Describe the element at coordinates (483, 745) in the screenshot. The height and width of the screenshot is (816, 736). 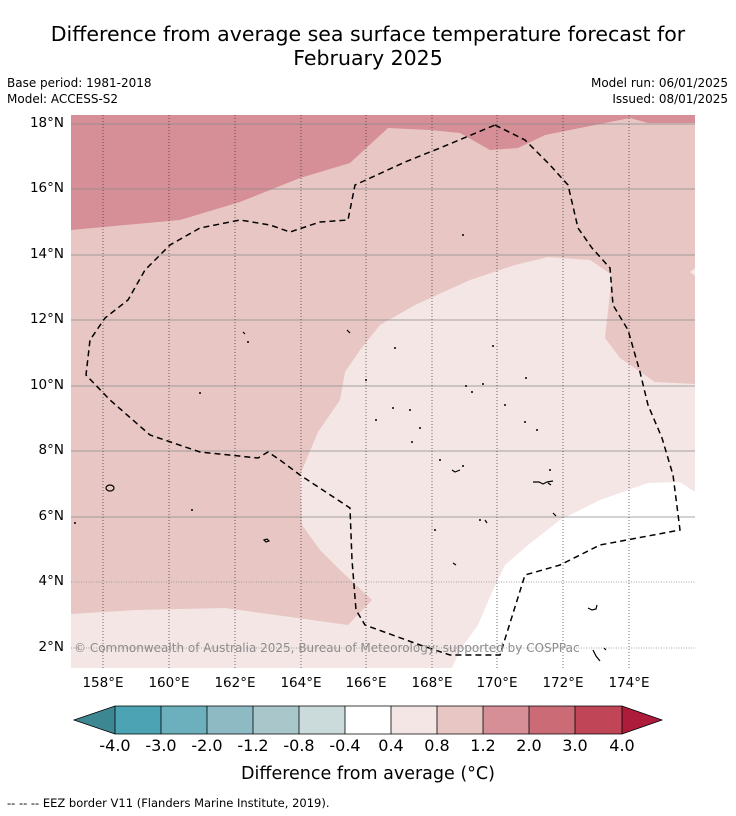
I see `cb-label-1.2: 1.2` at that location.